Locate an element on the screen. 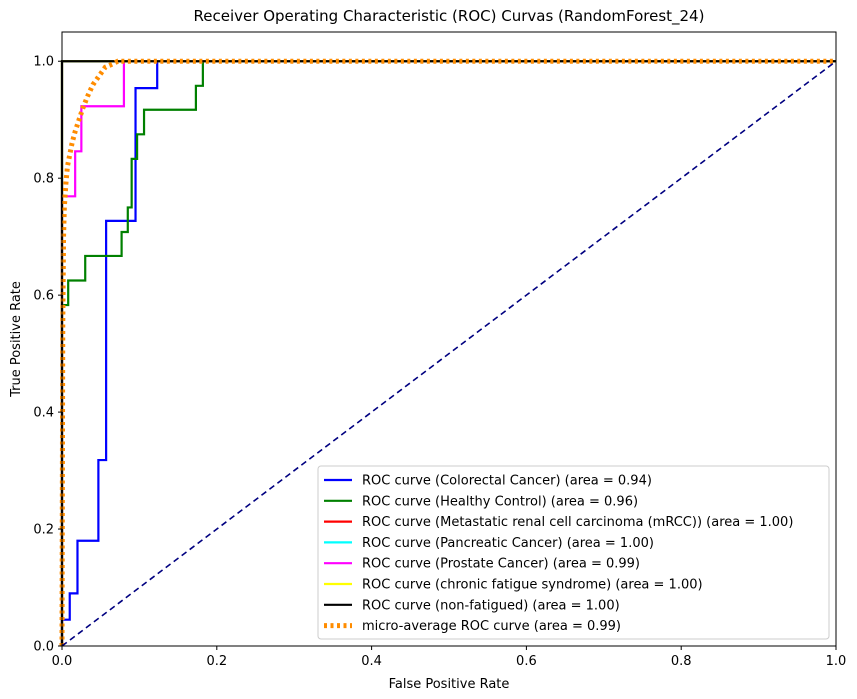 This screenshot has width=857, height=699. y-tick-label: 0.2 is located at coordinates (43, 530).